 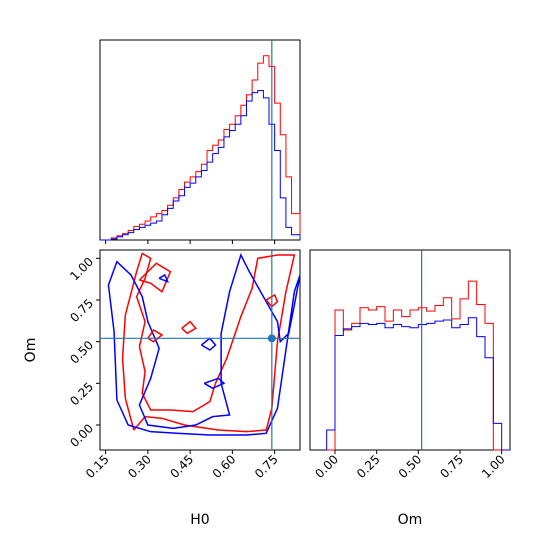 I want to click on om-x-tick-label-3: 0.75, so click(x=451, y=466).